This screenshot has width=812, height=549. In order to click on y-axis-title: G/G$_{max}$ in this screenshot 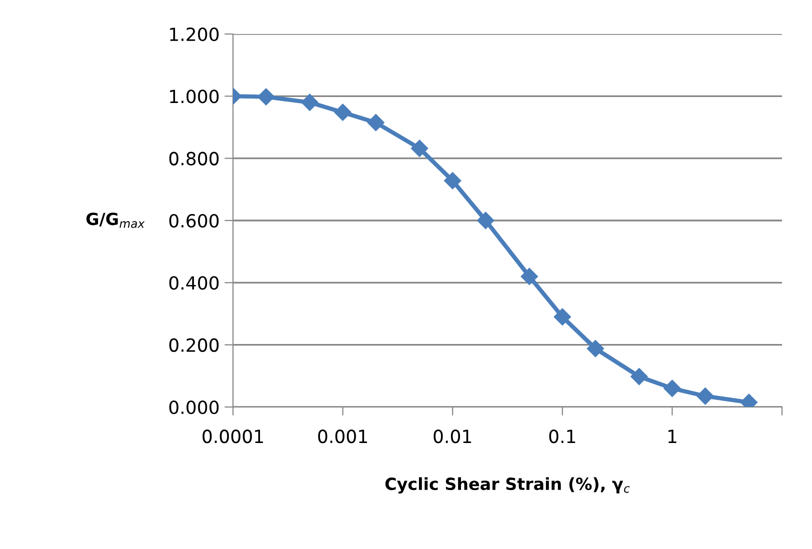, I will do `click(115, 220)`.